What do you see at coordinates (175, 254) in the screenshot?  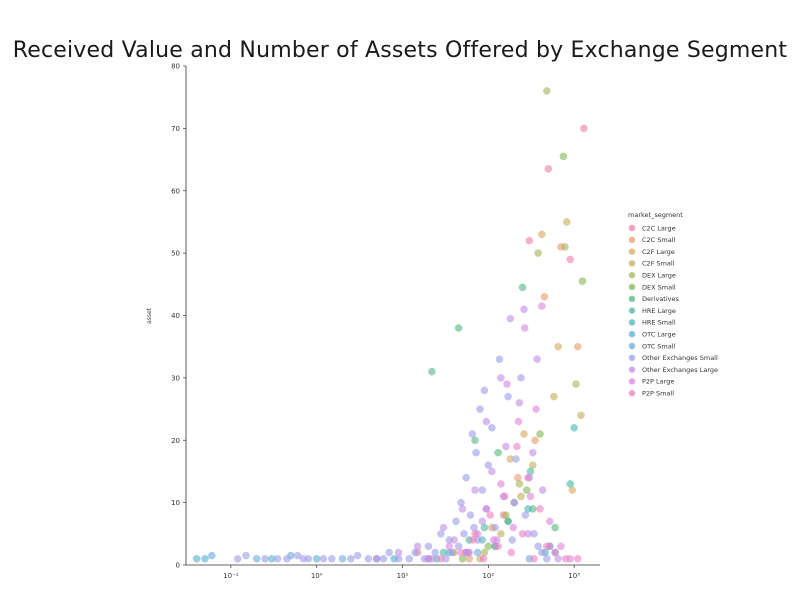 I see `y-tick-label: 50` at bounding box center [175, 254].